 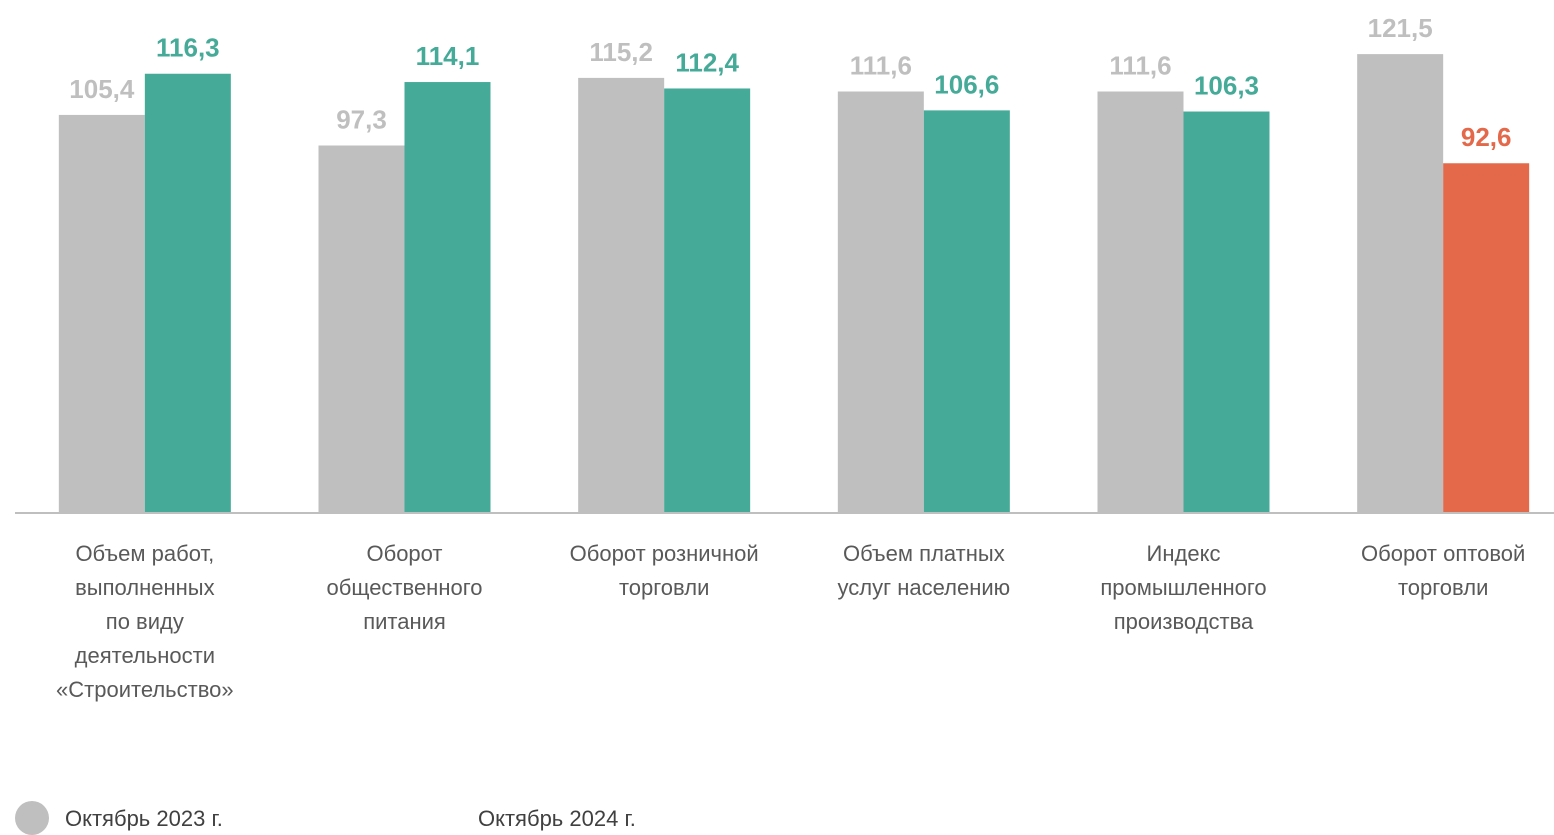 I want to click on value-label: 106,3, so click(x=1226, y=85).